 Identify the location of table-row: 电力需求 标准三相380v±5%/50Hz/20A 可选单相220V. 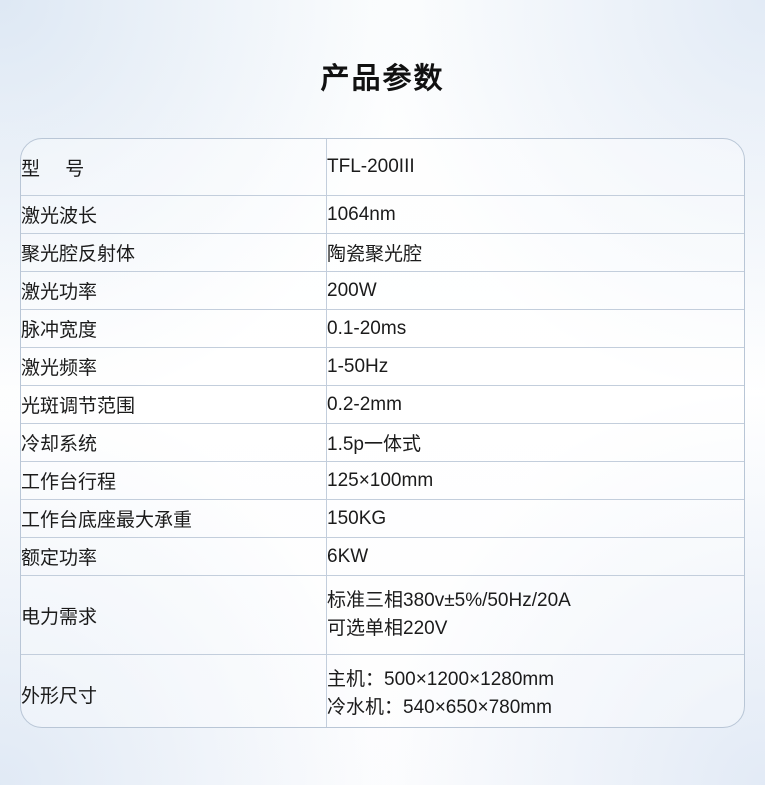
(382, 615).